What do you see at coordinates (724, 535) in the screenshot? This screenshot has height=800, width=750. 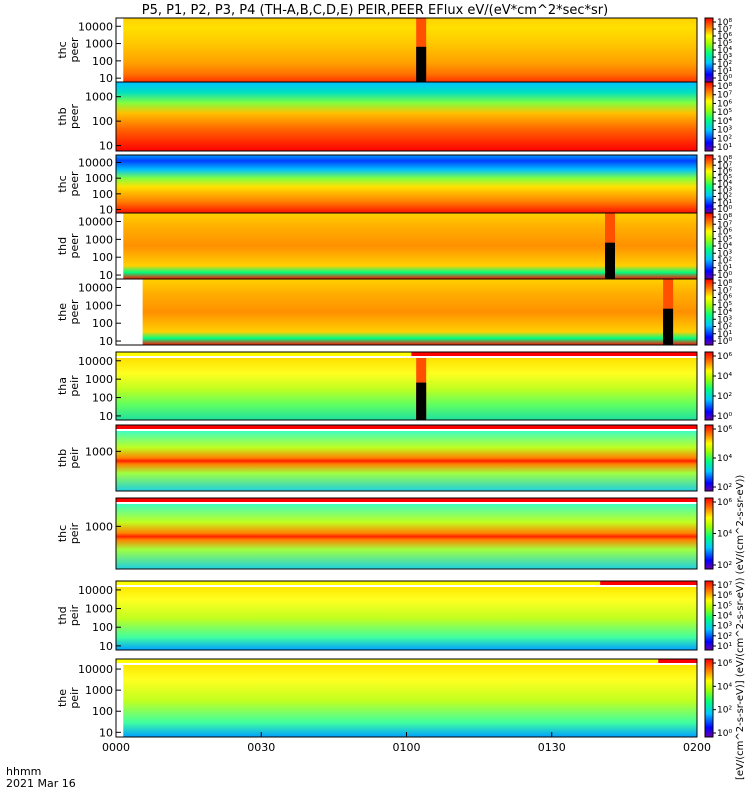 I see `panel-7-cbtick-label-1: 10⁴` at bounding box center [724, 535].